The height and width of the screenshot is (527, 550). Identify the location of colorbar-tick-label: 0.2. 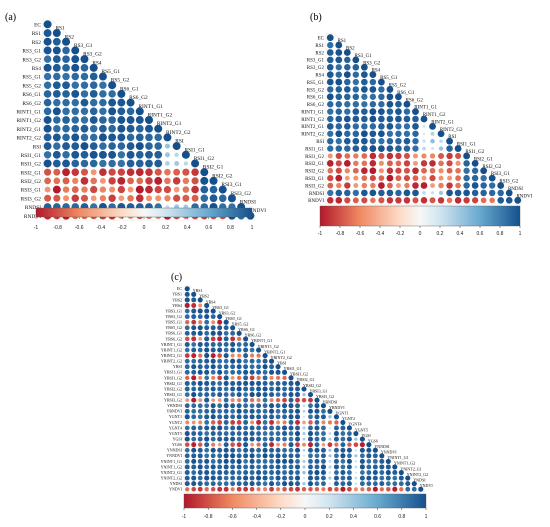
(165, 228).